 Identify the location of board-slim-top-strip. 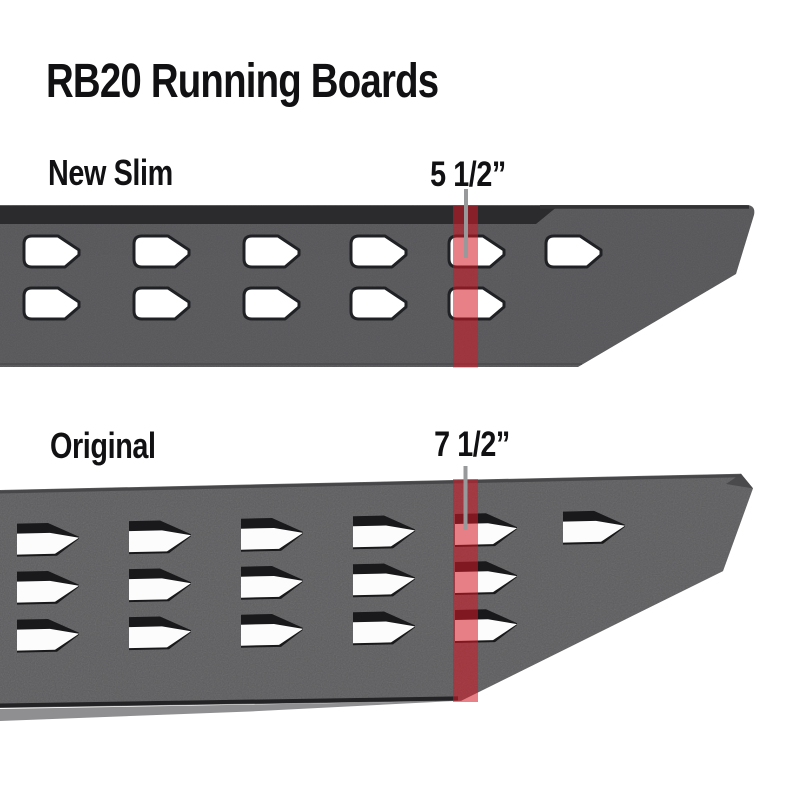
(279, 215).